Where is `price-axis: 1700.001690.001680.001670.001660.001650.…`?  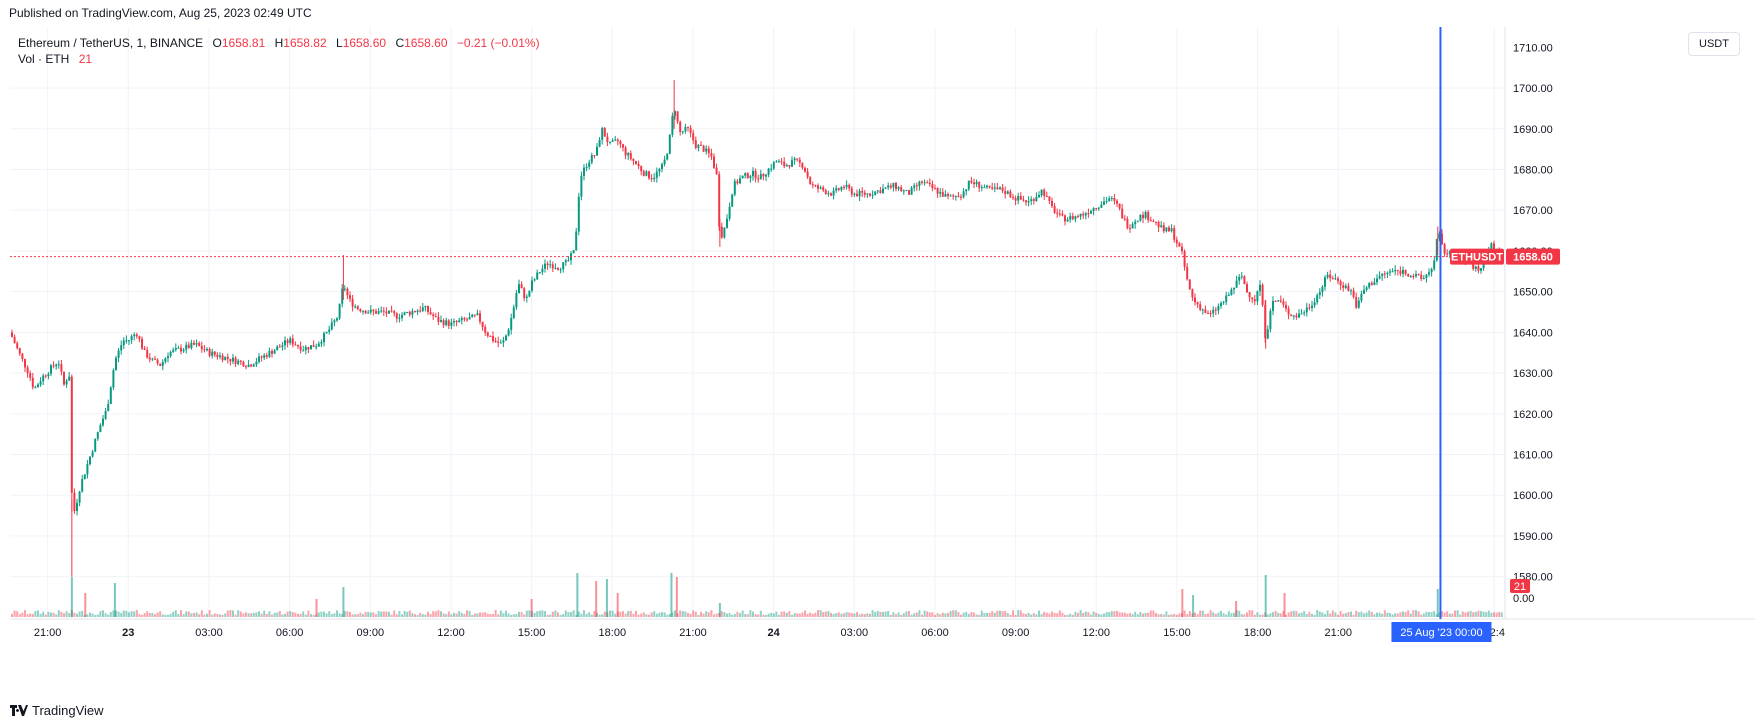
price-axis: 1700.001690.001680.001670.001660.001650.… is located at coordinates (1533, 323).